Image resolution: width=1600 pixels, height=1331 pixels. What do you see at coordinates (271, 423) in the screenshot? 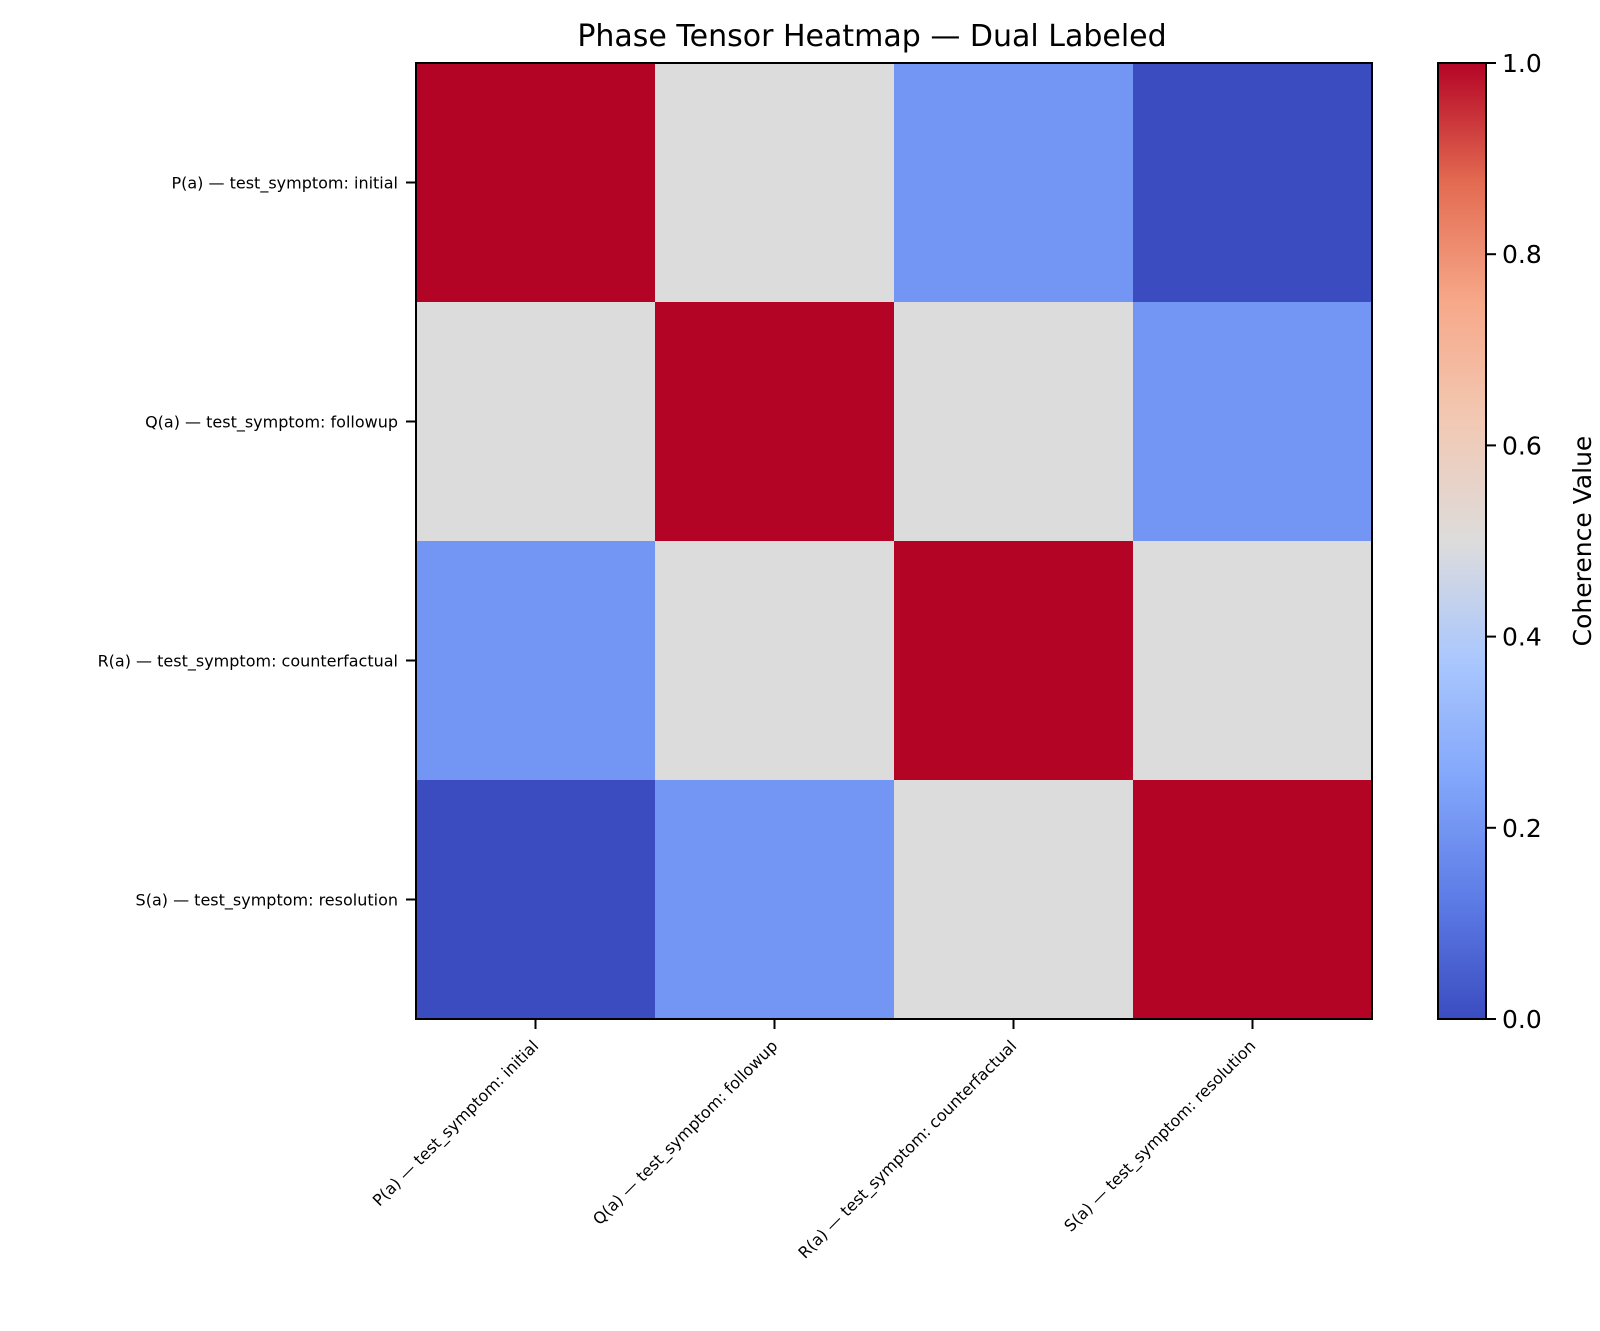
I see `y-tick-label: Q(a) — test_symptom: followup` at bounding box center [271, 423].